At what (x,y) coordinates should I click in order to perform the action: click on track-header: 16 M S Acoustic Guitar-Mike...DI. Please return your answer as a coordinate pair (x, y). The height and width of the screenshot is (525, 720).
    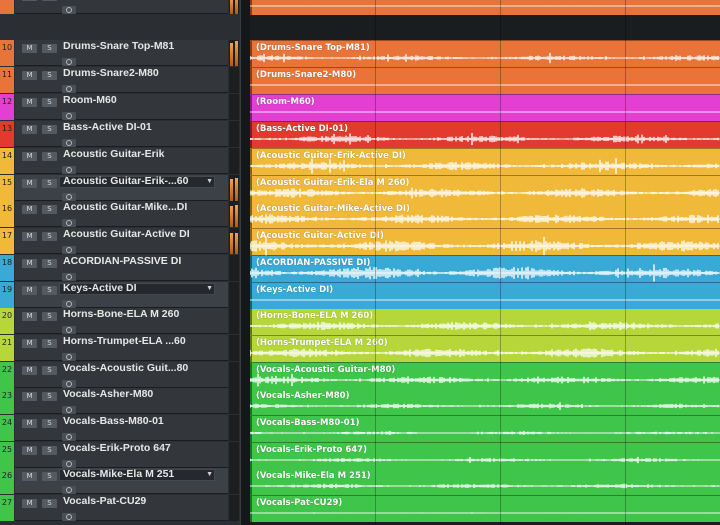
    Looking at the image, I should click on (120, 214).